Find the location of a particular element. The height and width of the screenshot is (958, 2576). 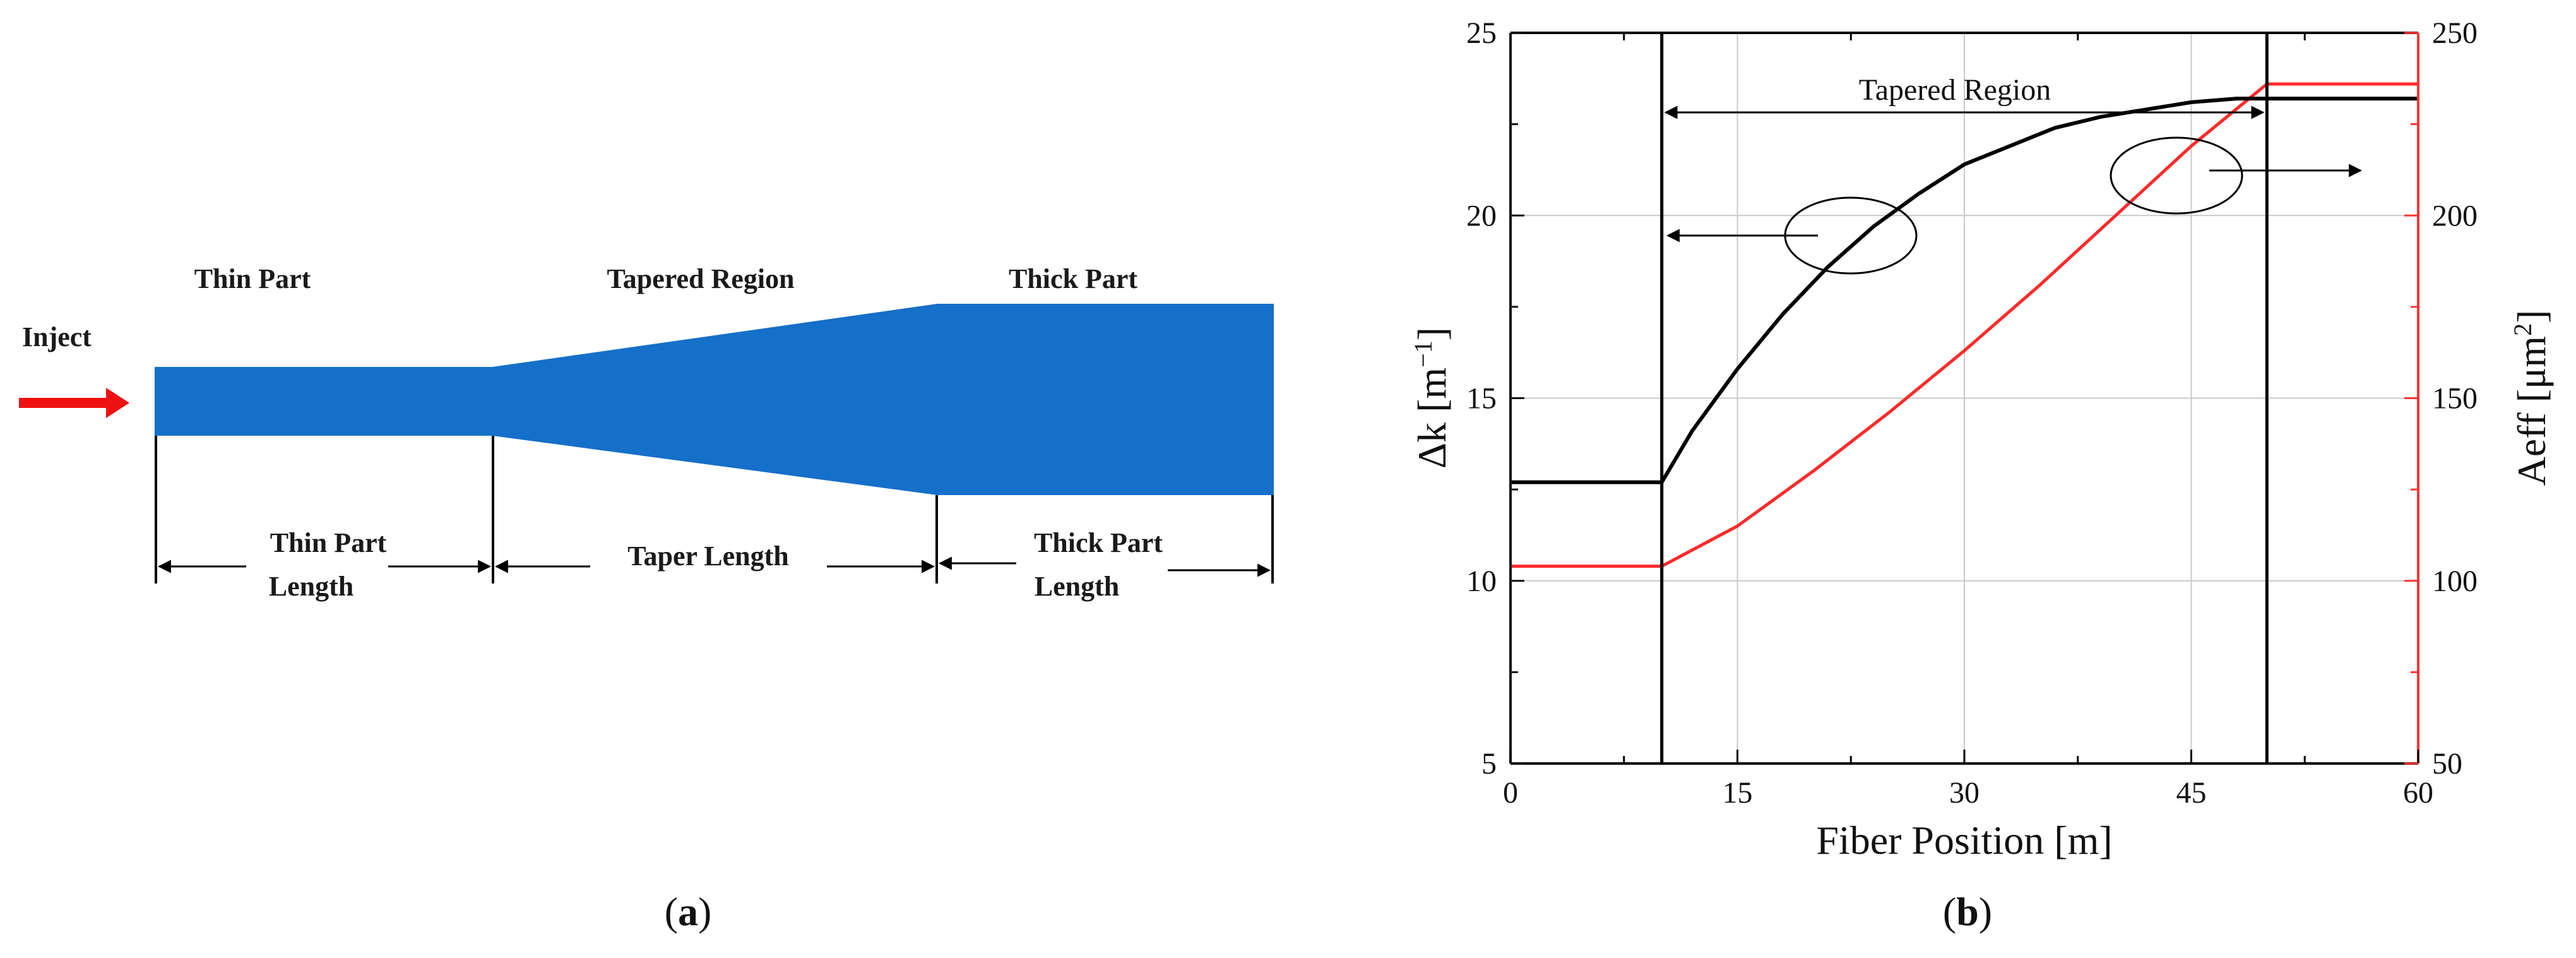

series-dk-line is located at coordinates (1964, 290).